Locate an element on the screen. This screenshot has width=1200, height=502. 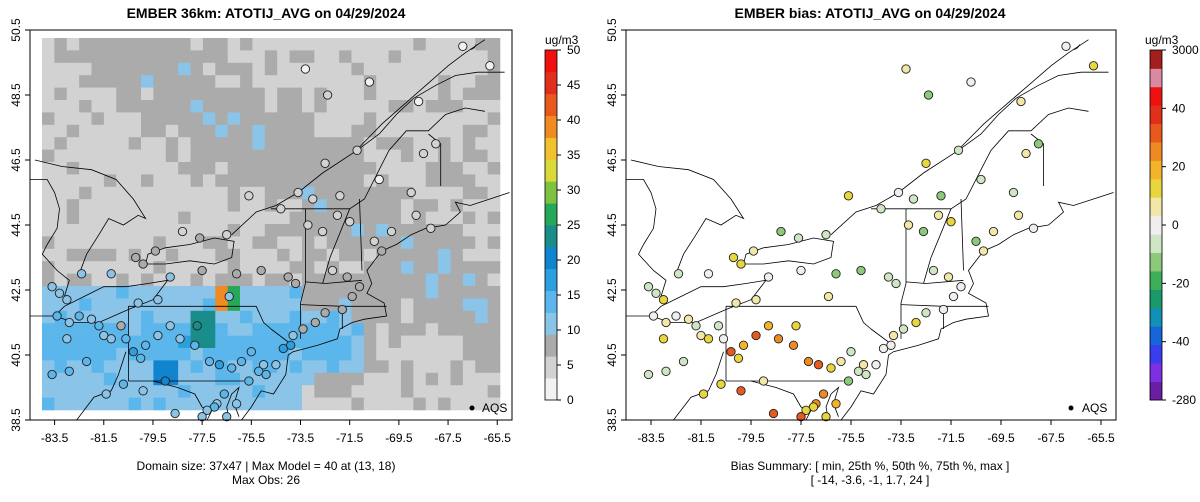
x-tick-label: -77.5 is located at coordinates (801, 438).